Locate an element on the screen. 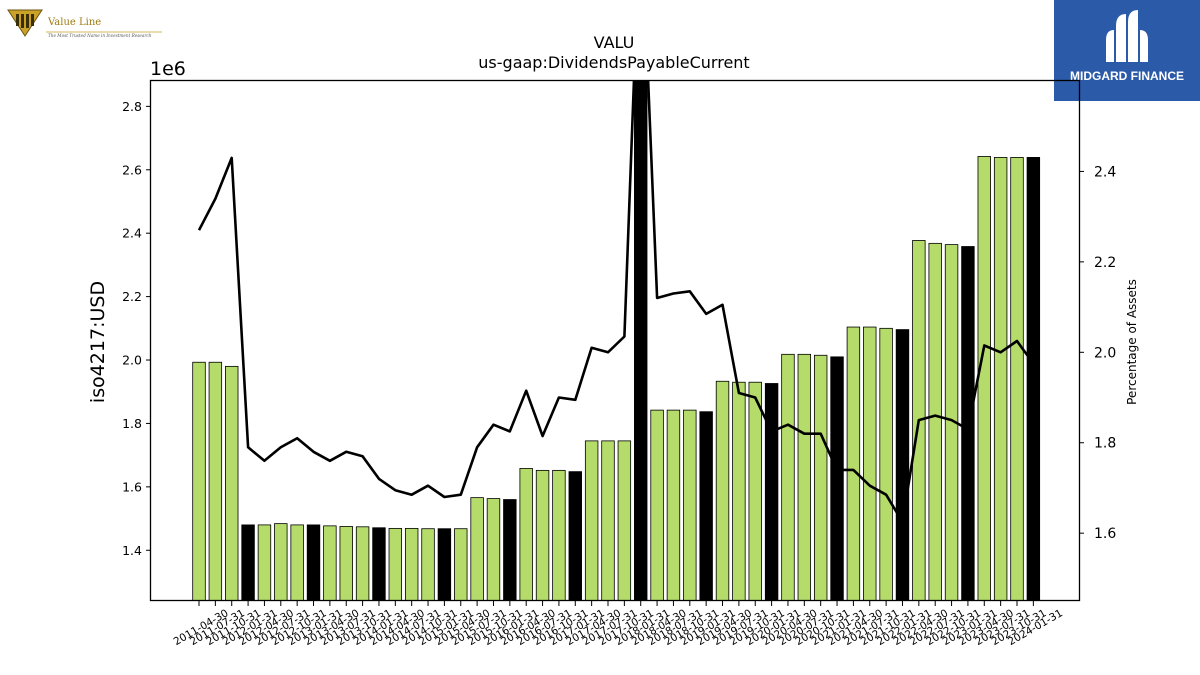 This screenshot has width=1200, height=675. midgard-m-icon is located at coordinates (1127, 36).